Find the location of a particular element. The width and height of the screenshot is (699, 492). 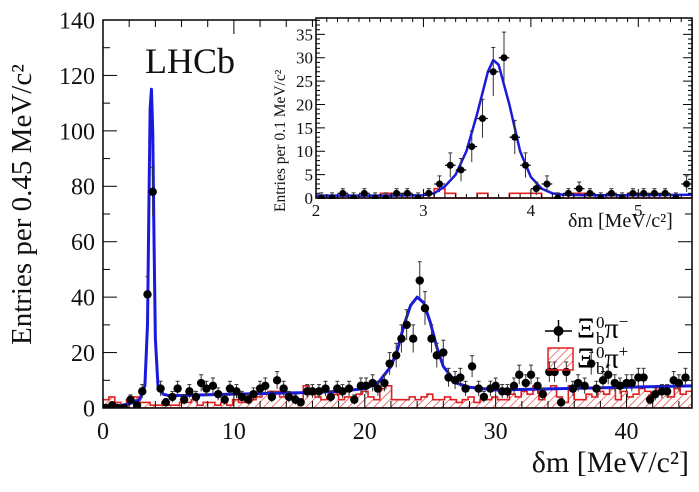

y-tick-label: 60 is located at coordinates (83, 243).